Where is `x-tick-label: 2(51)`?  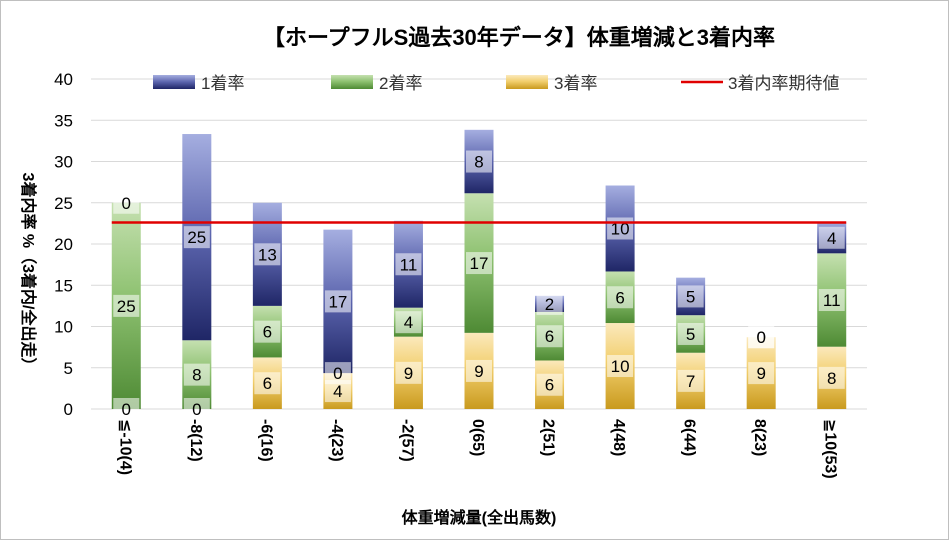
x-tick-label: 2(51) is located at coordinates (548, 437).